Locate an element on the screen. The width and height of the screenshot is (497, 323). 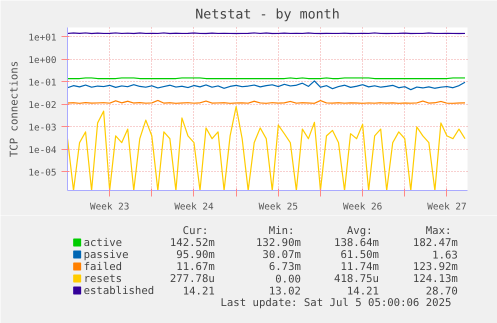
text: 61.50m is located at coordinates (359, 254).